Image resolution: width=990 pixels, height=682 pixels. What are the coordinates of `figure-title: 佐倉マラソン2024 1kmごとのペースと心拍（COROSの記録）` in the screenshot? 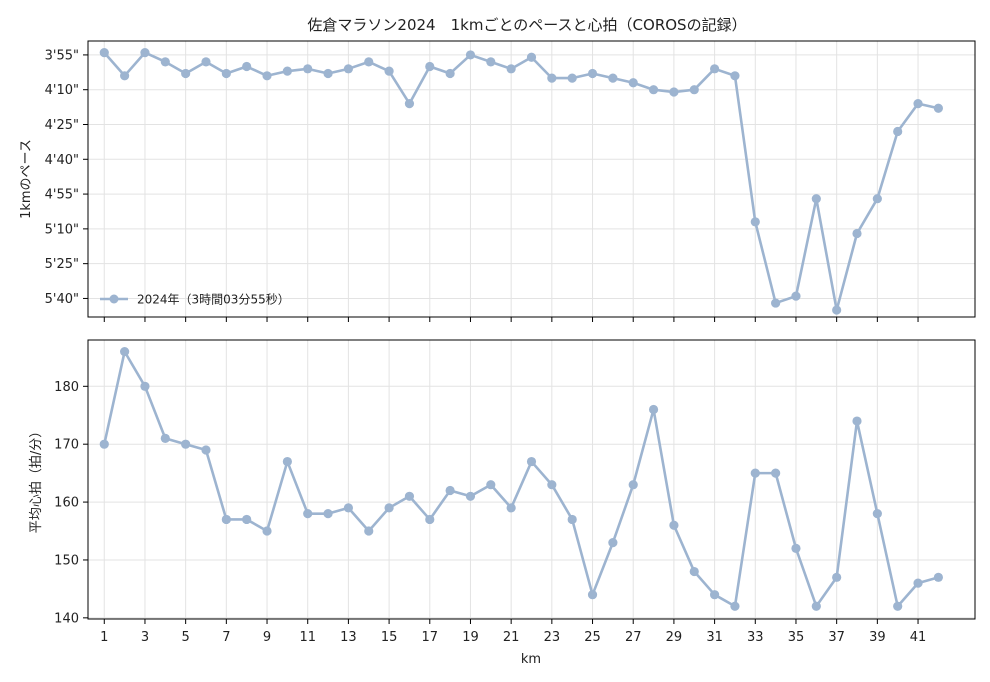 It's located at (526, 25).